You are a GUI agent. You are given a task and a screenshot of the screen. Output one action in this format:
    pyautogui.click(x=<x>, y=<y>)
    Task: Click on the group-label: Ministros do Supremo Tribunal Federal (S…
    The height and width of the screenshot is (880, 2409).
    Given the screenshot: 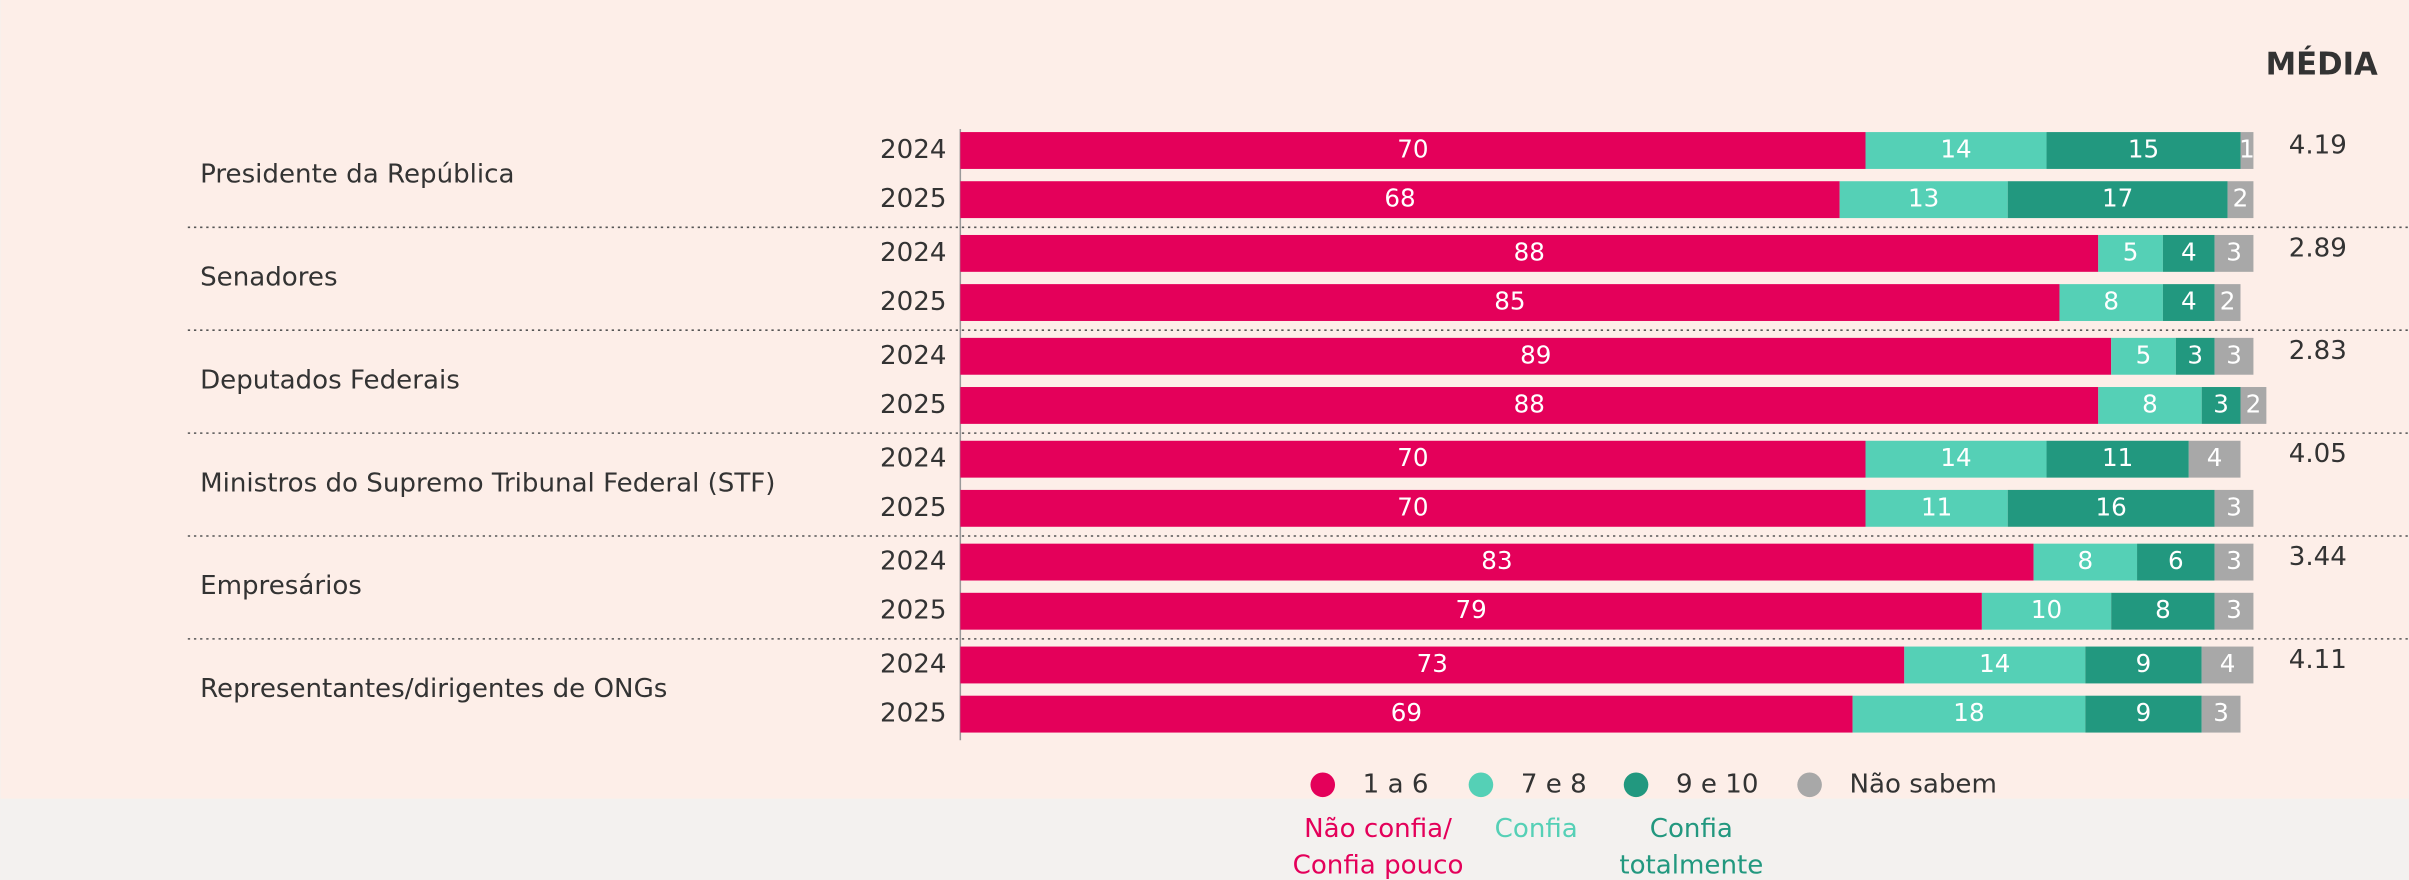 What is the action you would take?
    pyautogui.click(x=487, y=483)
    